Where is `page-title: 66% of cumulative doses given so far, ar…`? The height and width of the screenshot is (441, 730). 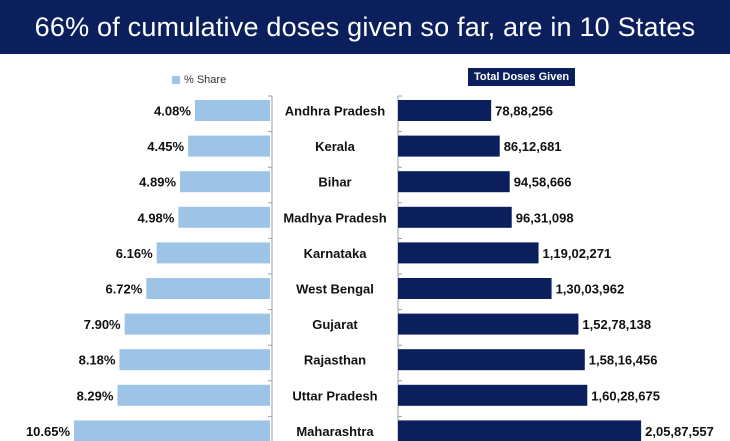
page-title: 66% of cumulative doses given so far, ar… is located at coordinates (365, 26).